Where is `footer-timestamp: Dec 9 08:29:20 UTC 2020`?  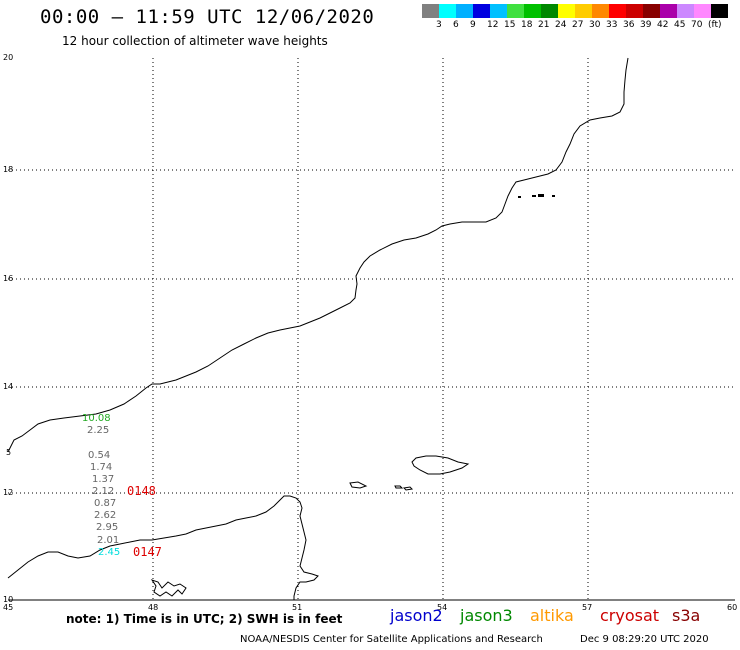
footer-timestamp: Dec 9 08:29:20 UTC 2020 is located at coordinates (644, 639).